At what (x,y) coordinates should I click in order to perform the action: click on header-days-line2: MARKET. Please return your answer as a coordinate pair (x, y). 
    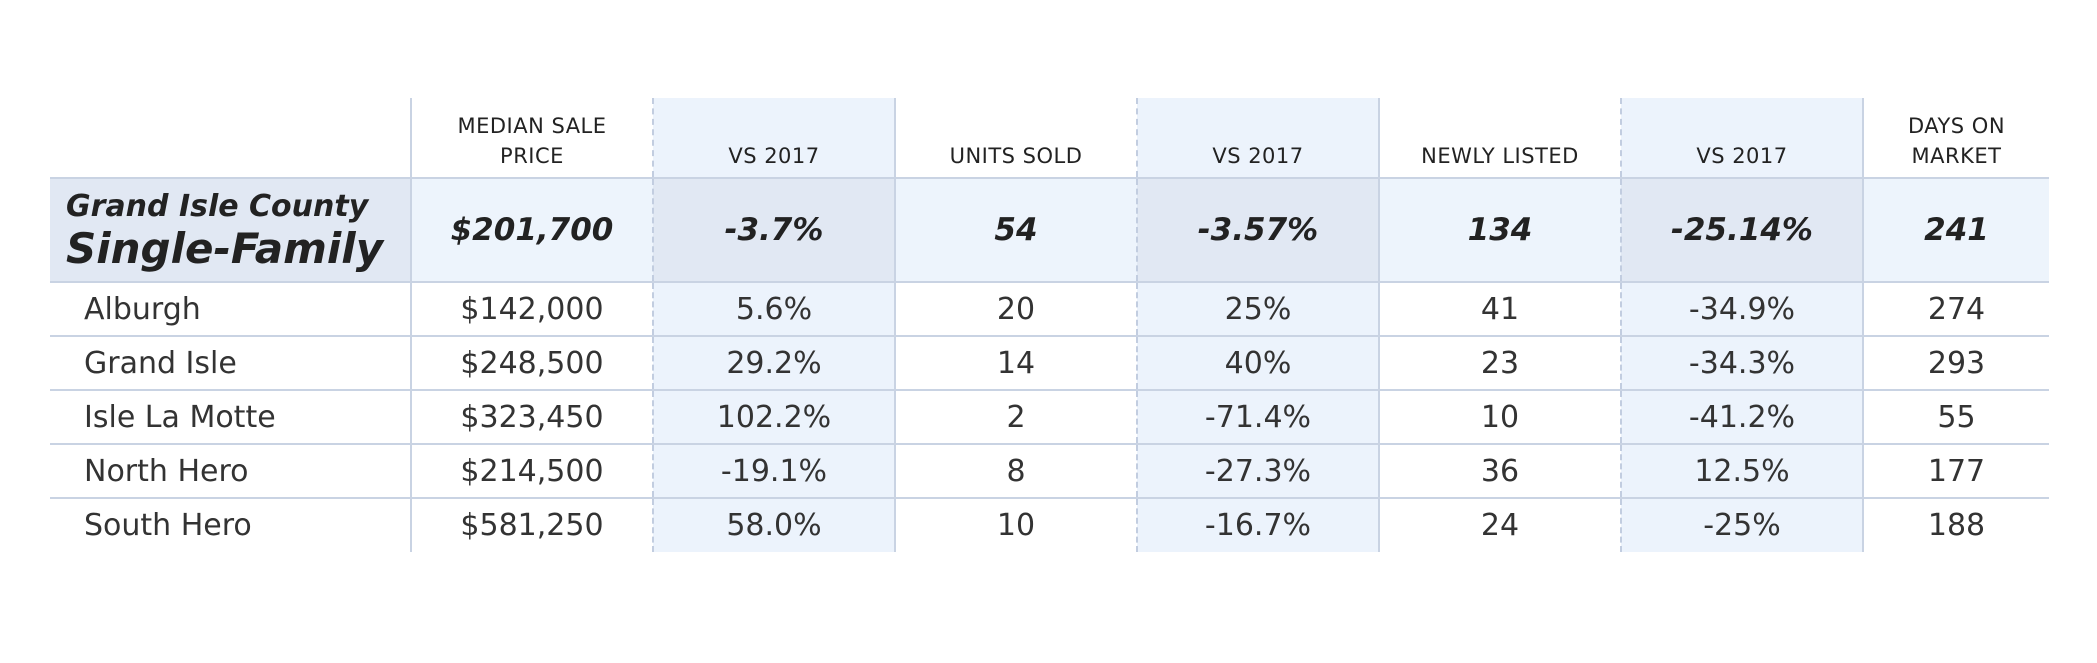
    Looking at the image, I should click on (1956, 156).